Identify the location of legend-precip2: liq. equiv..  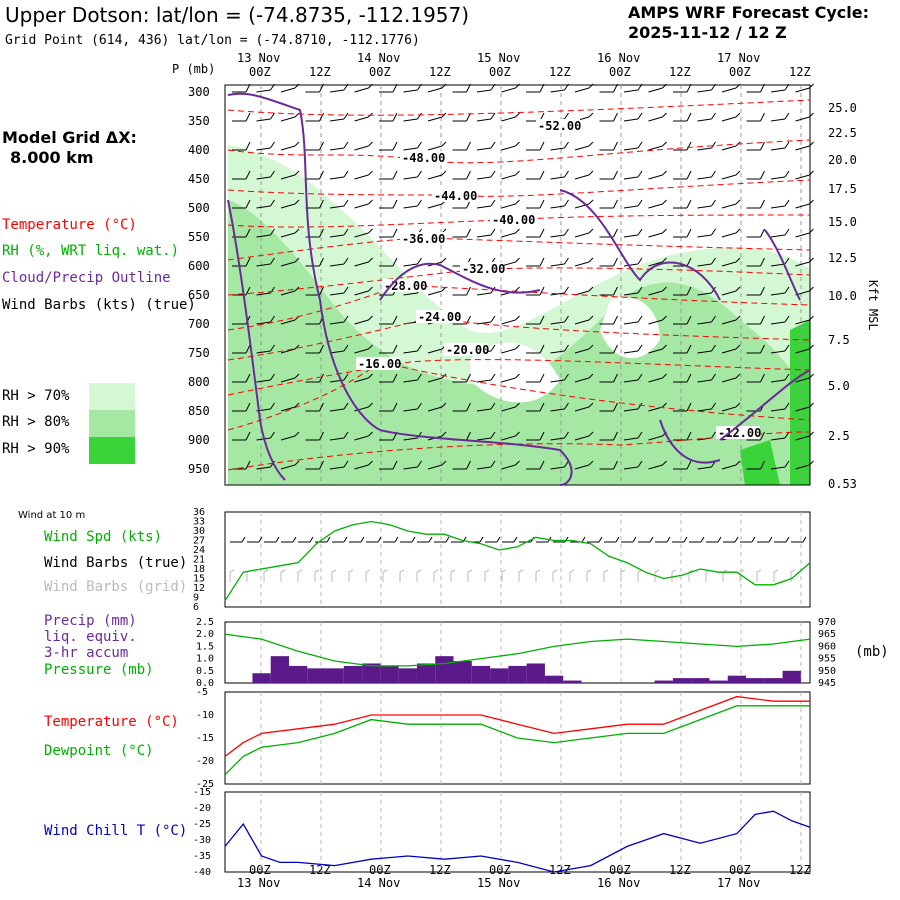
(90, 637).